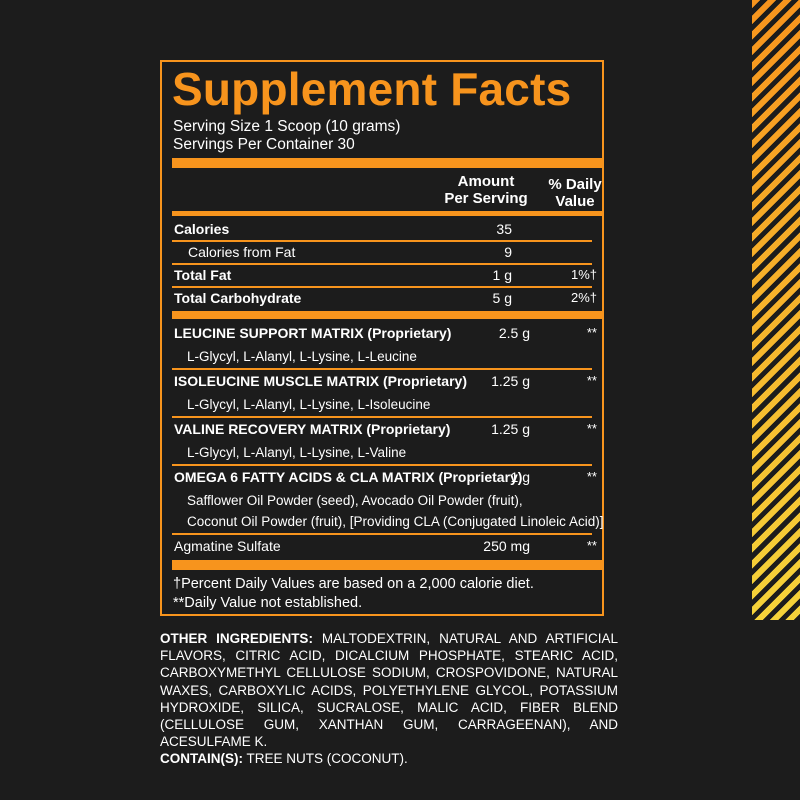 The height and width of the screenshot is (800, 800). I want to click on servings-per-container: Servings Per Container 30, so click(264, 144).